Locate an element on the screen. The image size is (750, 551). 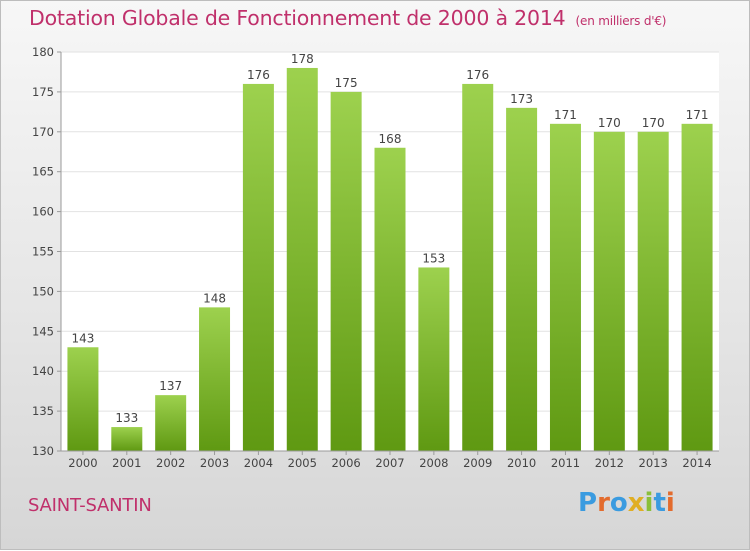
data-label: 178 is located at coordinates (302, 59).